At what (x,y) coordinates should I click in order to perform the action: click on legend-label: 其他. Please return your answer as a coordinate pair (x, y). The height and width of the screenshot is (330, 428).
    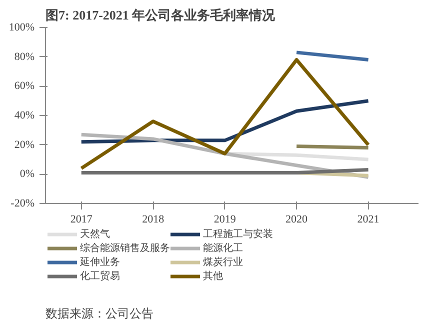
    Looking at the image, I should click on (213, 276).